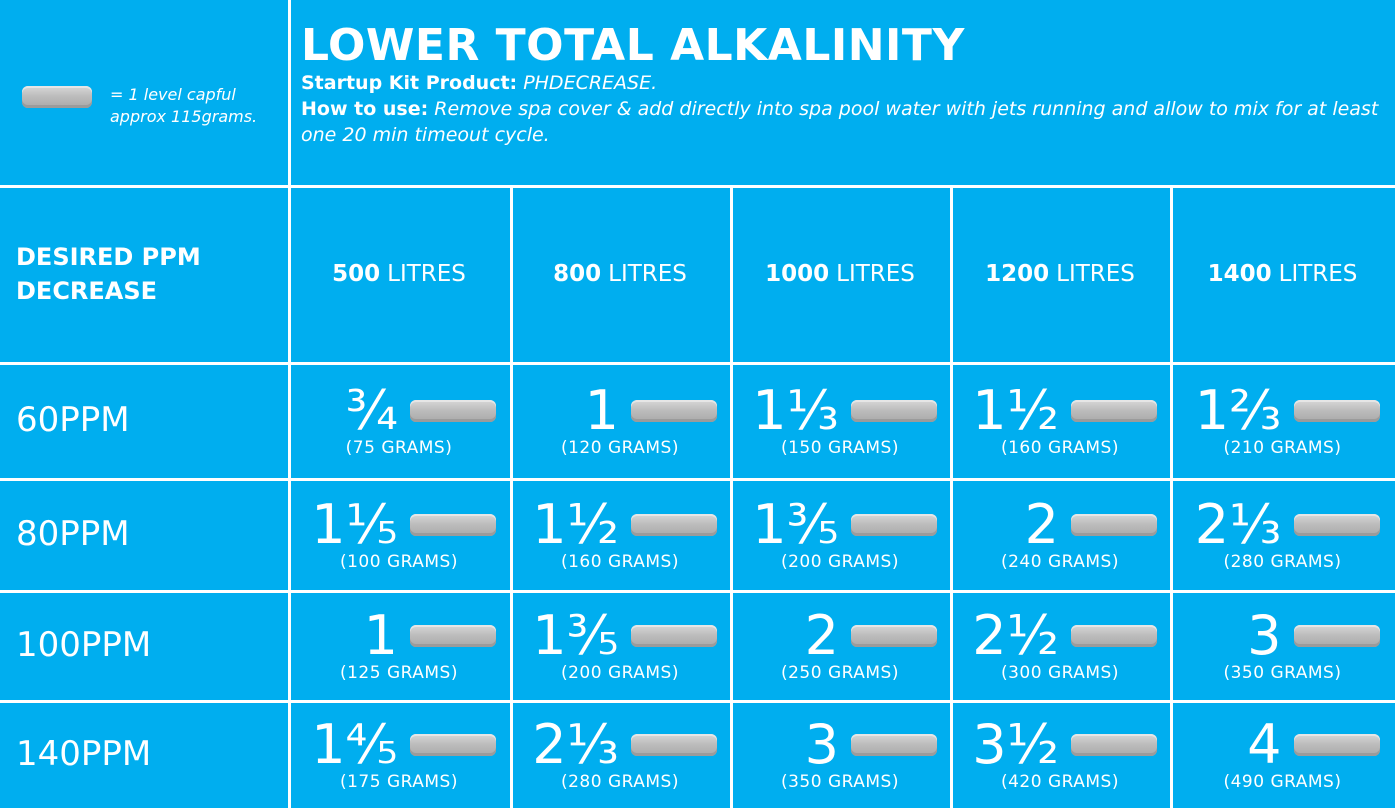 The image size is (1395, 811). Describe the element at coordinates (1282, 275) in the screenshot. I see `column-header: 1400 LITRES` at that location.